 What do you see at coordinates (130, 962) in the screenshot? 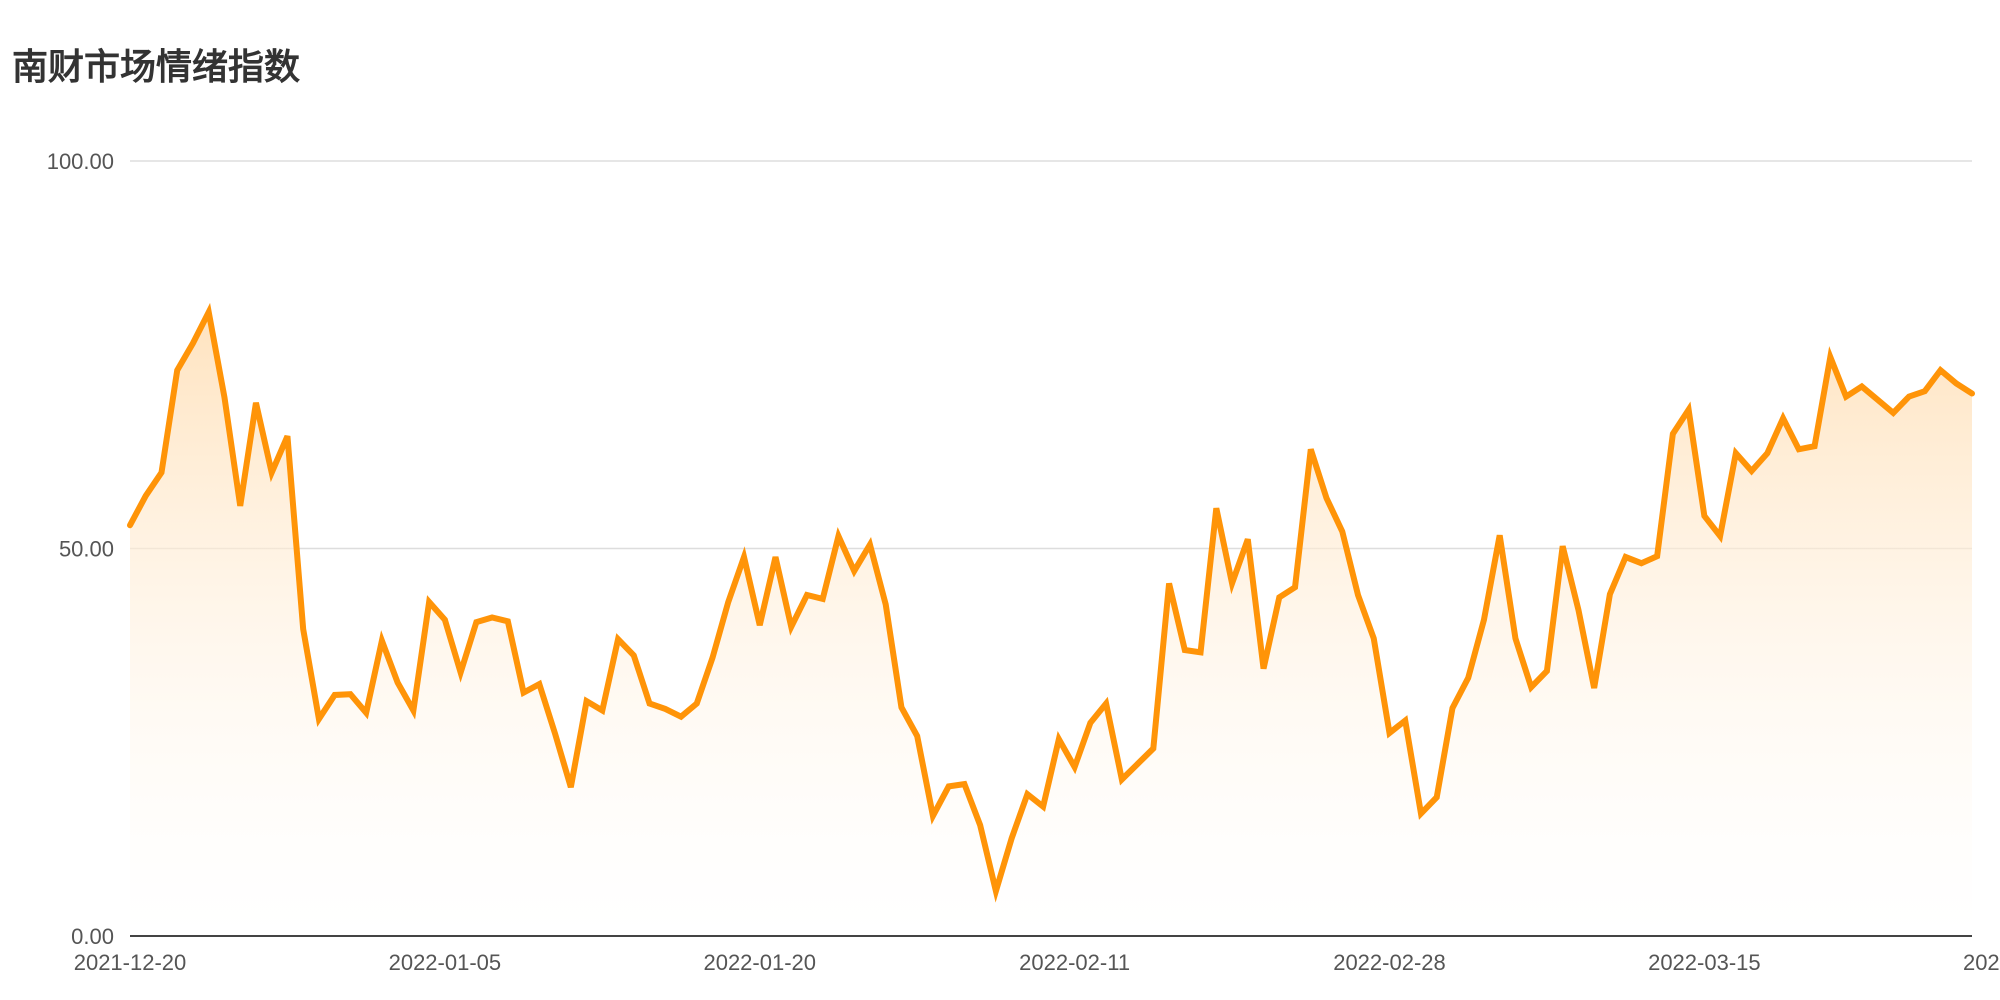
I see `x-tick-label: 2021-12-20` at bounding box center [130, 962].